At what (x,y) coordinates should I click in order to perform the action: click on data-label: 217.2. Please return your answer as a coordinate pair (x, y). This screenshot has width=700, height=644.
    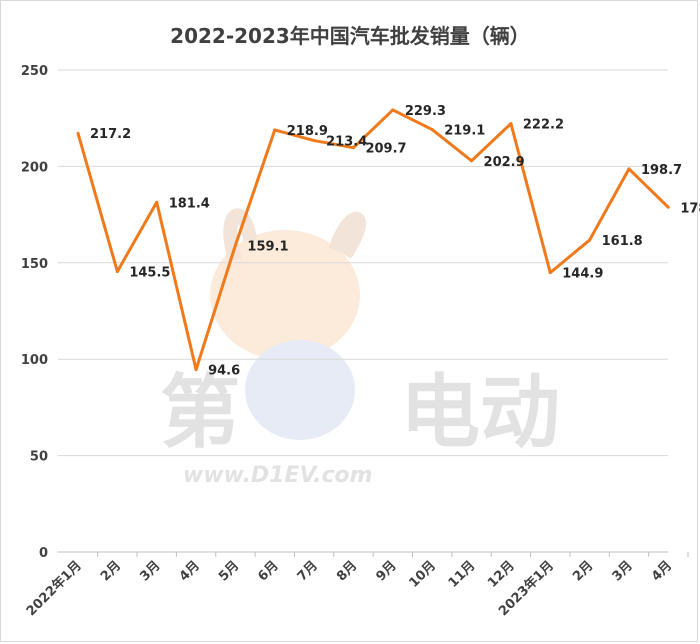
    Looking at the image, I should click on (110, 134).